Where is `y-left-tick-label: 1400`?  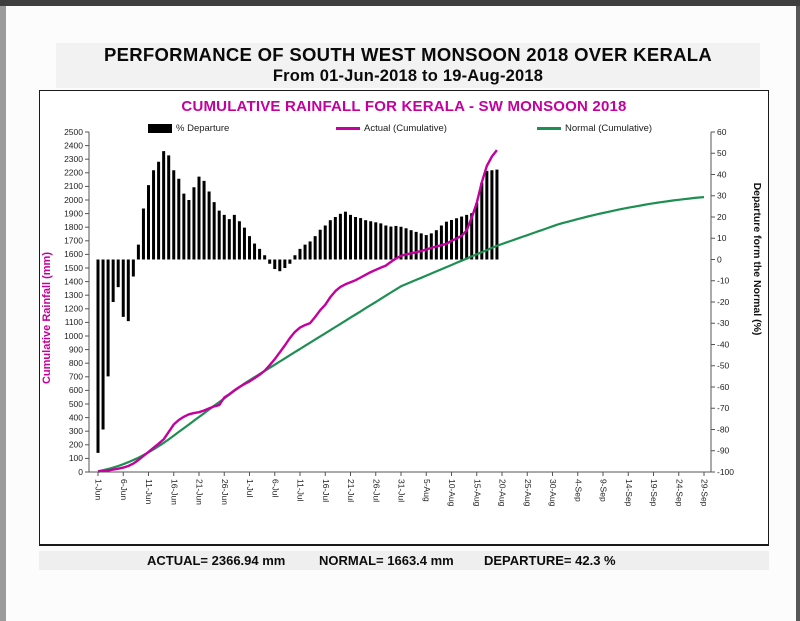
y-left-tick-label: 1400 is located at coordinates (73, 281).